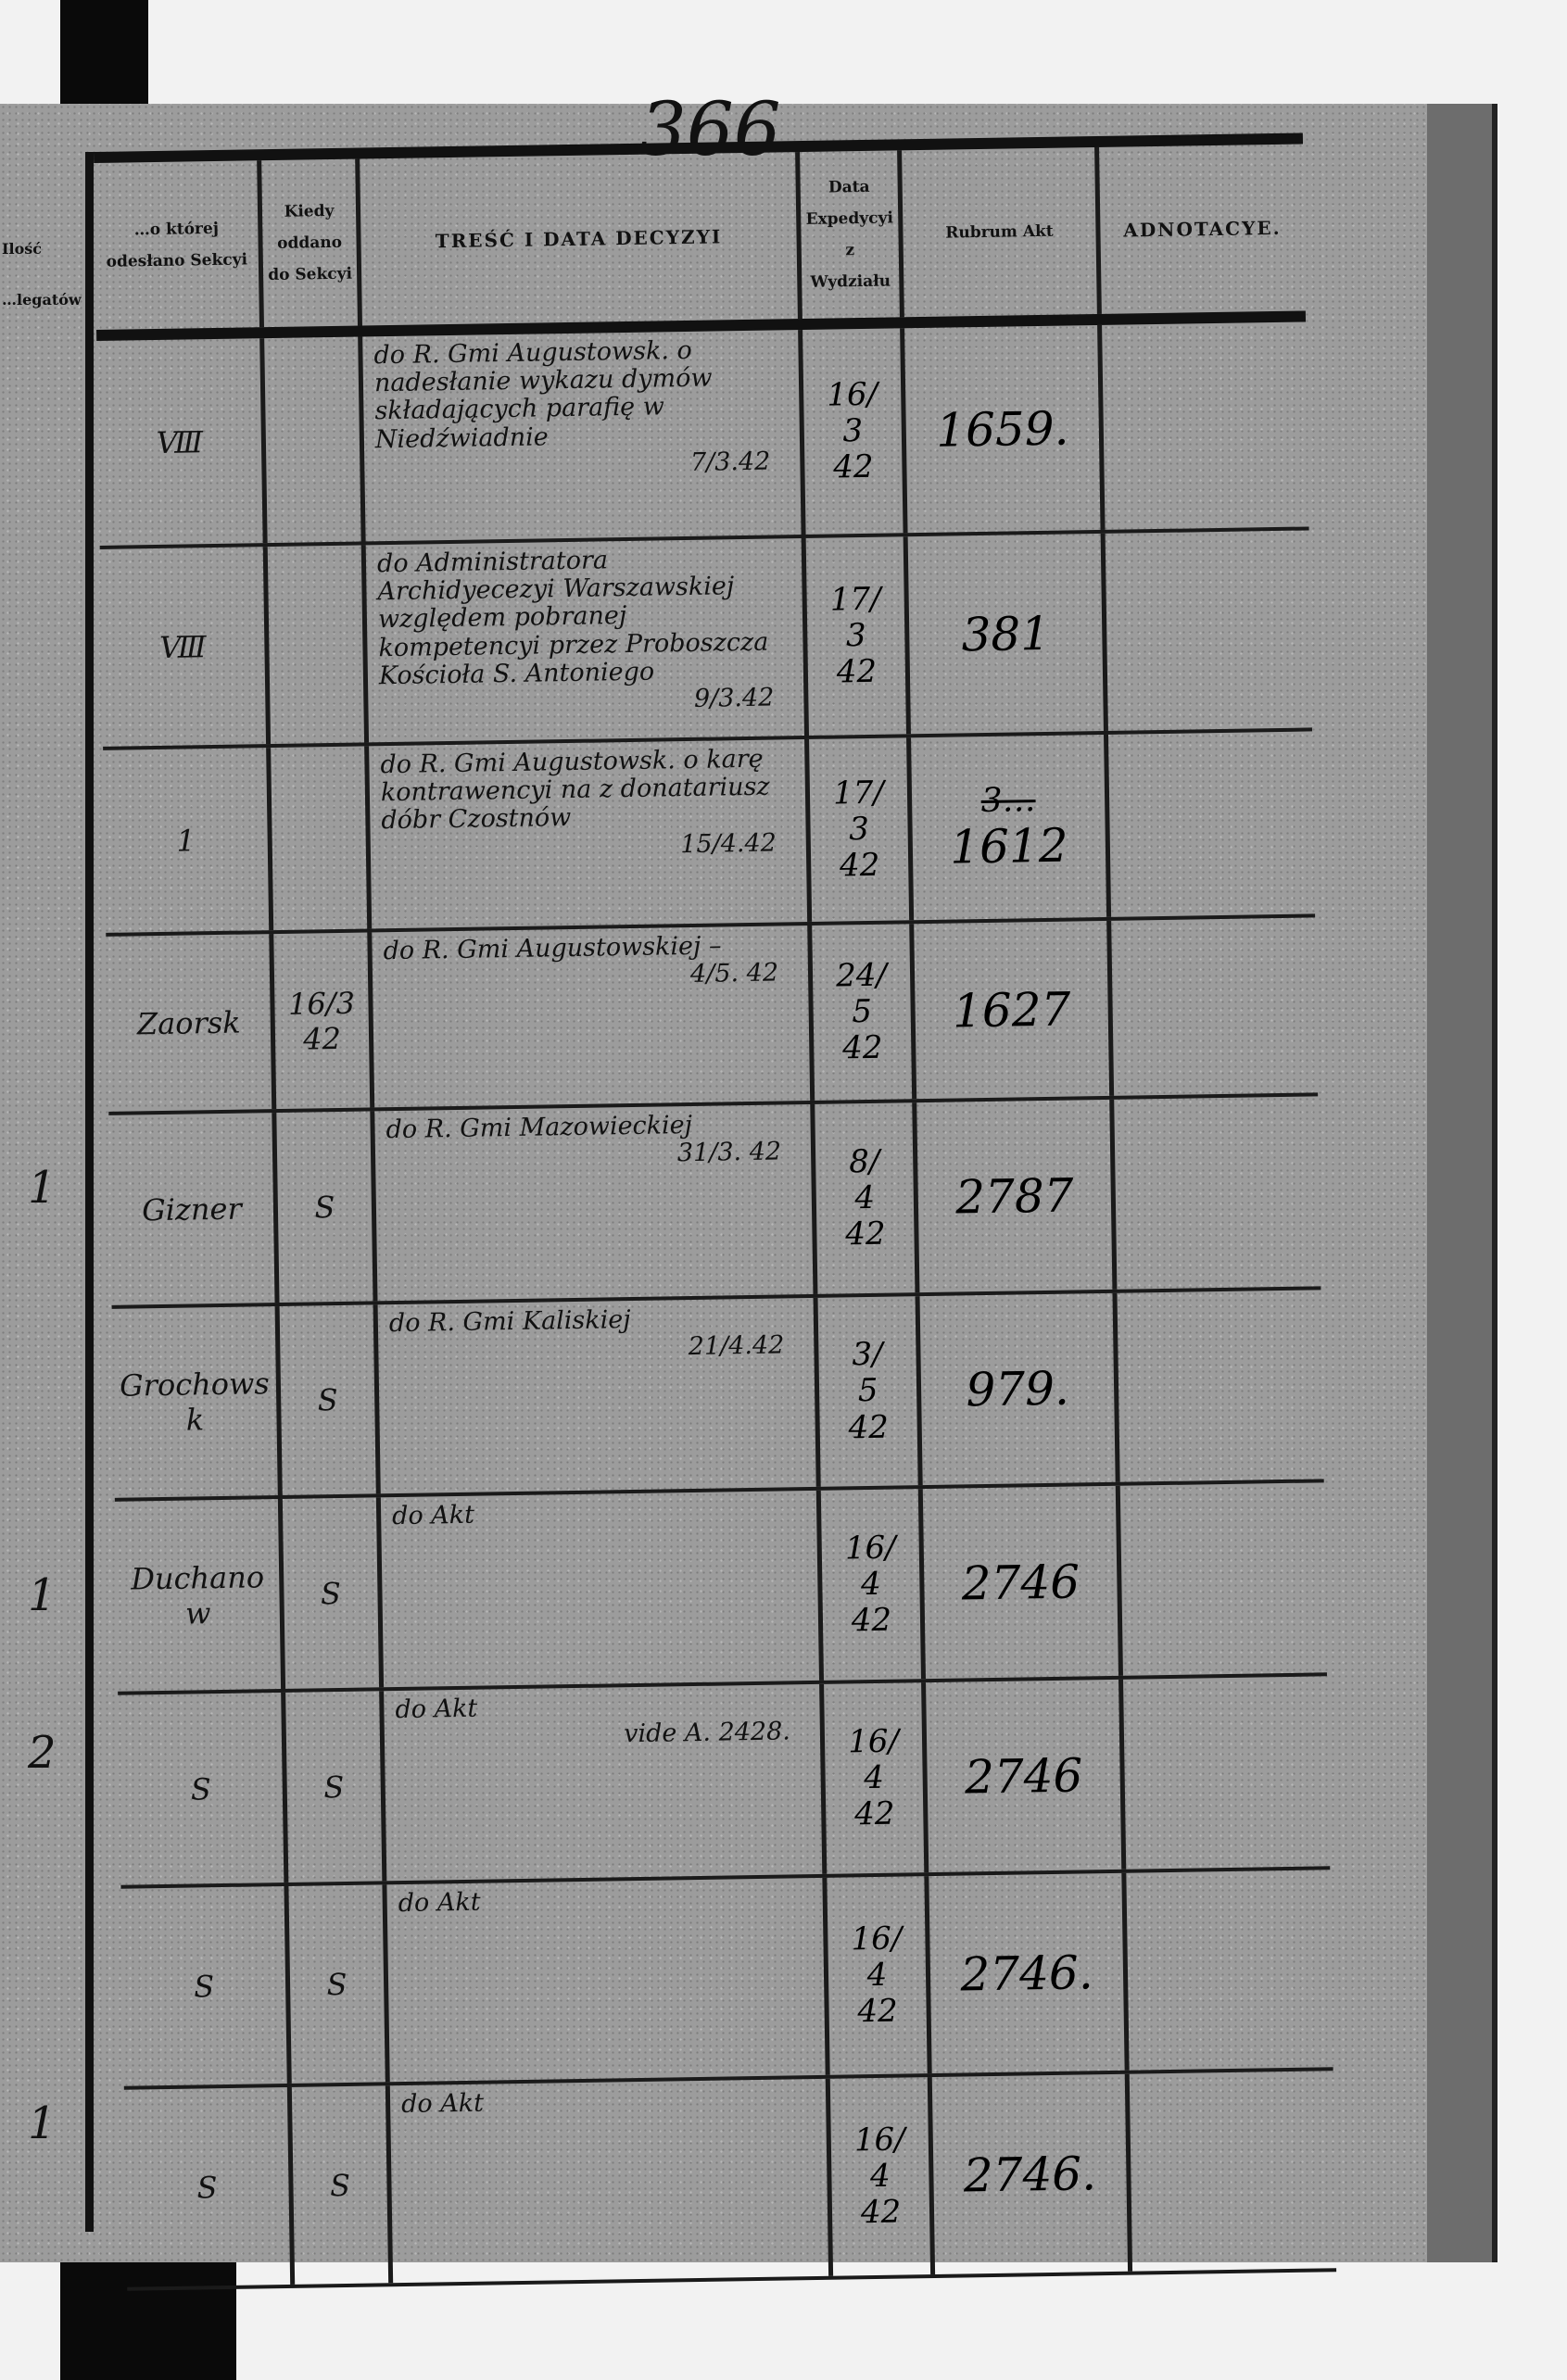 This screenshot has width=1567, height=2380. What do you see at coordinates (1019, 1389) in the screenshot?
I see `rubrum-cell: 979.` at bounding box center [1019, 1389].